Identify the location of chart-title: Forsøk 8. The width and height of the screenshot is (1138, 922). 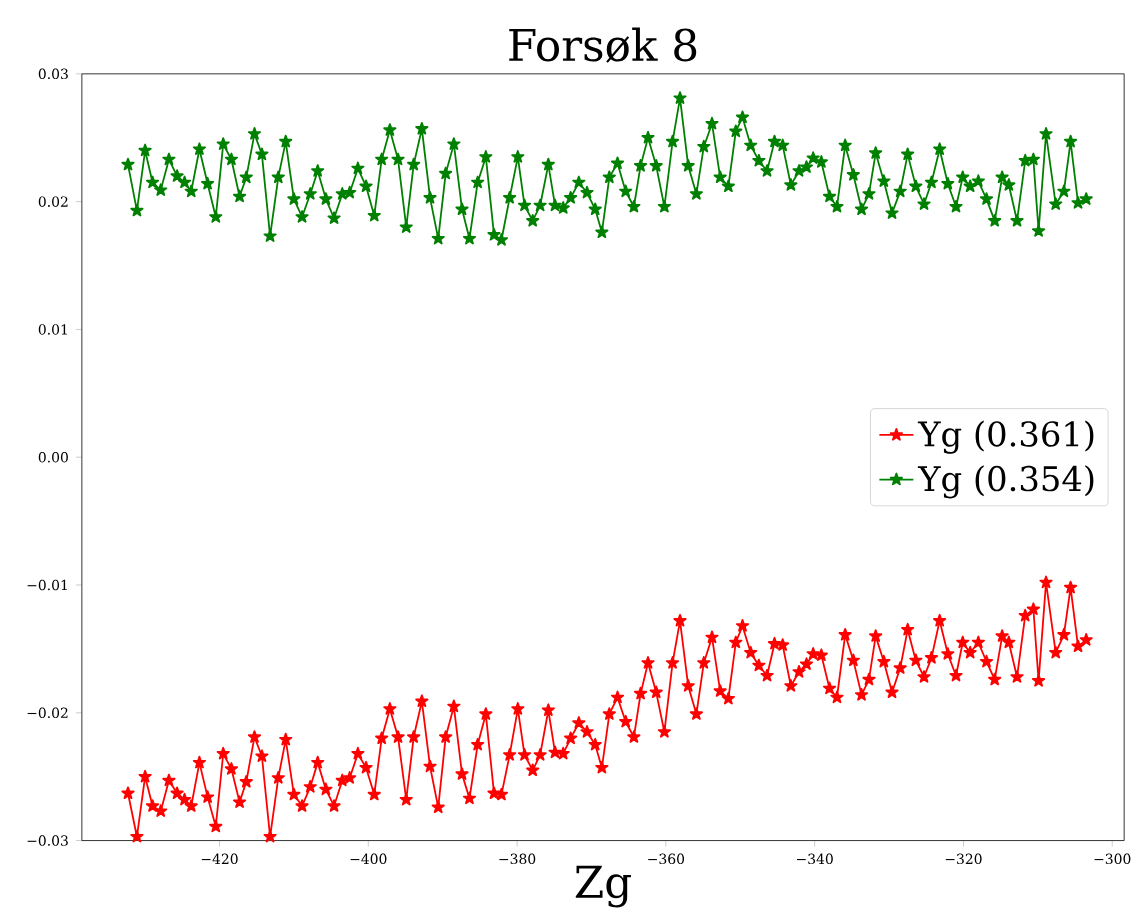
(603, 45).